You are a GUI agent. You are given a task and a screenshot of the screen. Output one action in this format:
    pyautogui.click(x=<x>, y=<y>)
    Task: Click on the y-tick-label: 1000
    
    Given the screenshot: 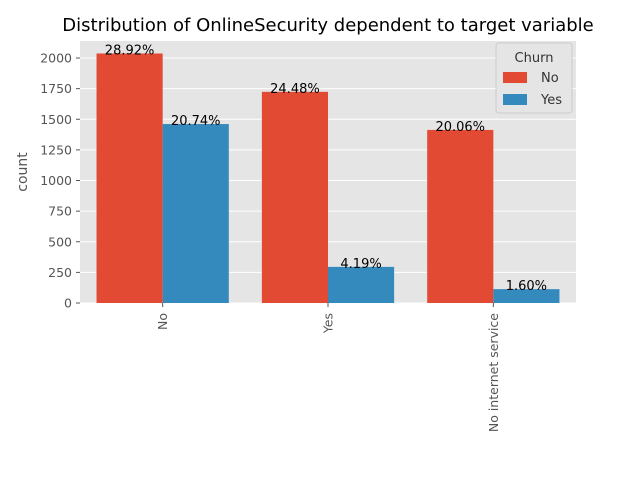 What is the action you would take?
    pyautogui.click(x=56, y=180)
    